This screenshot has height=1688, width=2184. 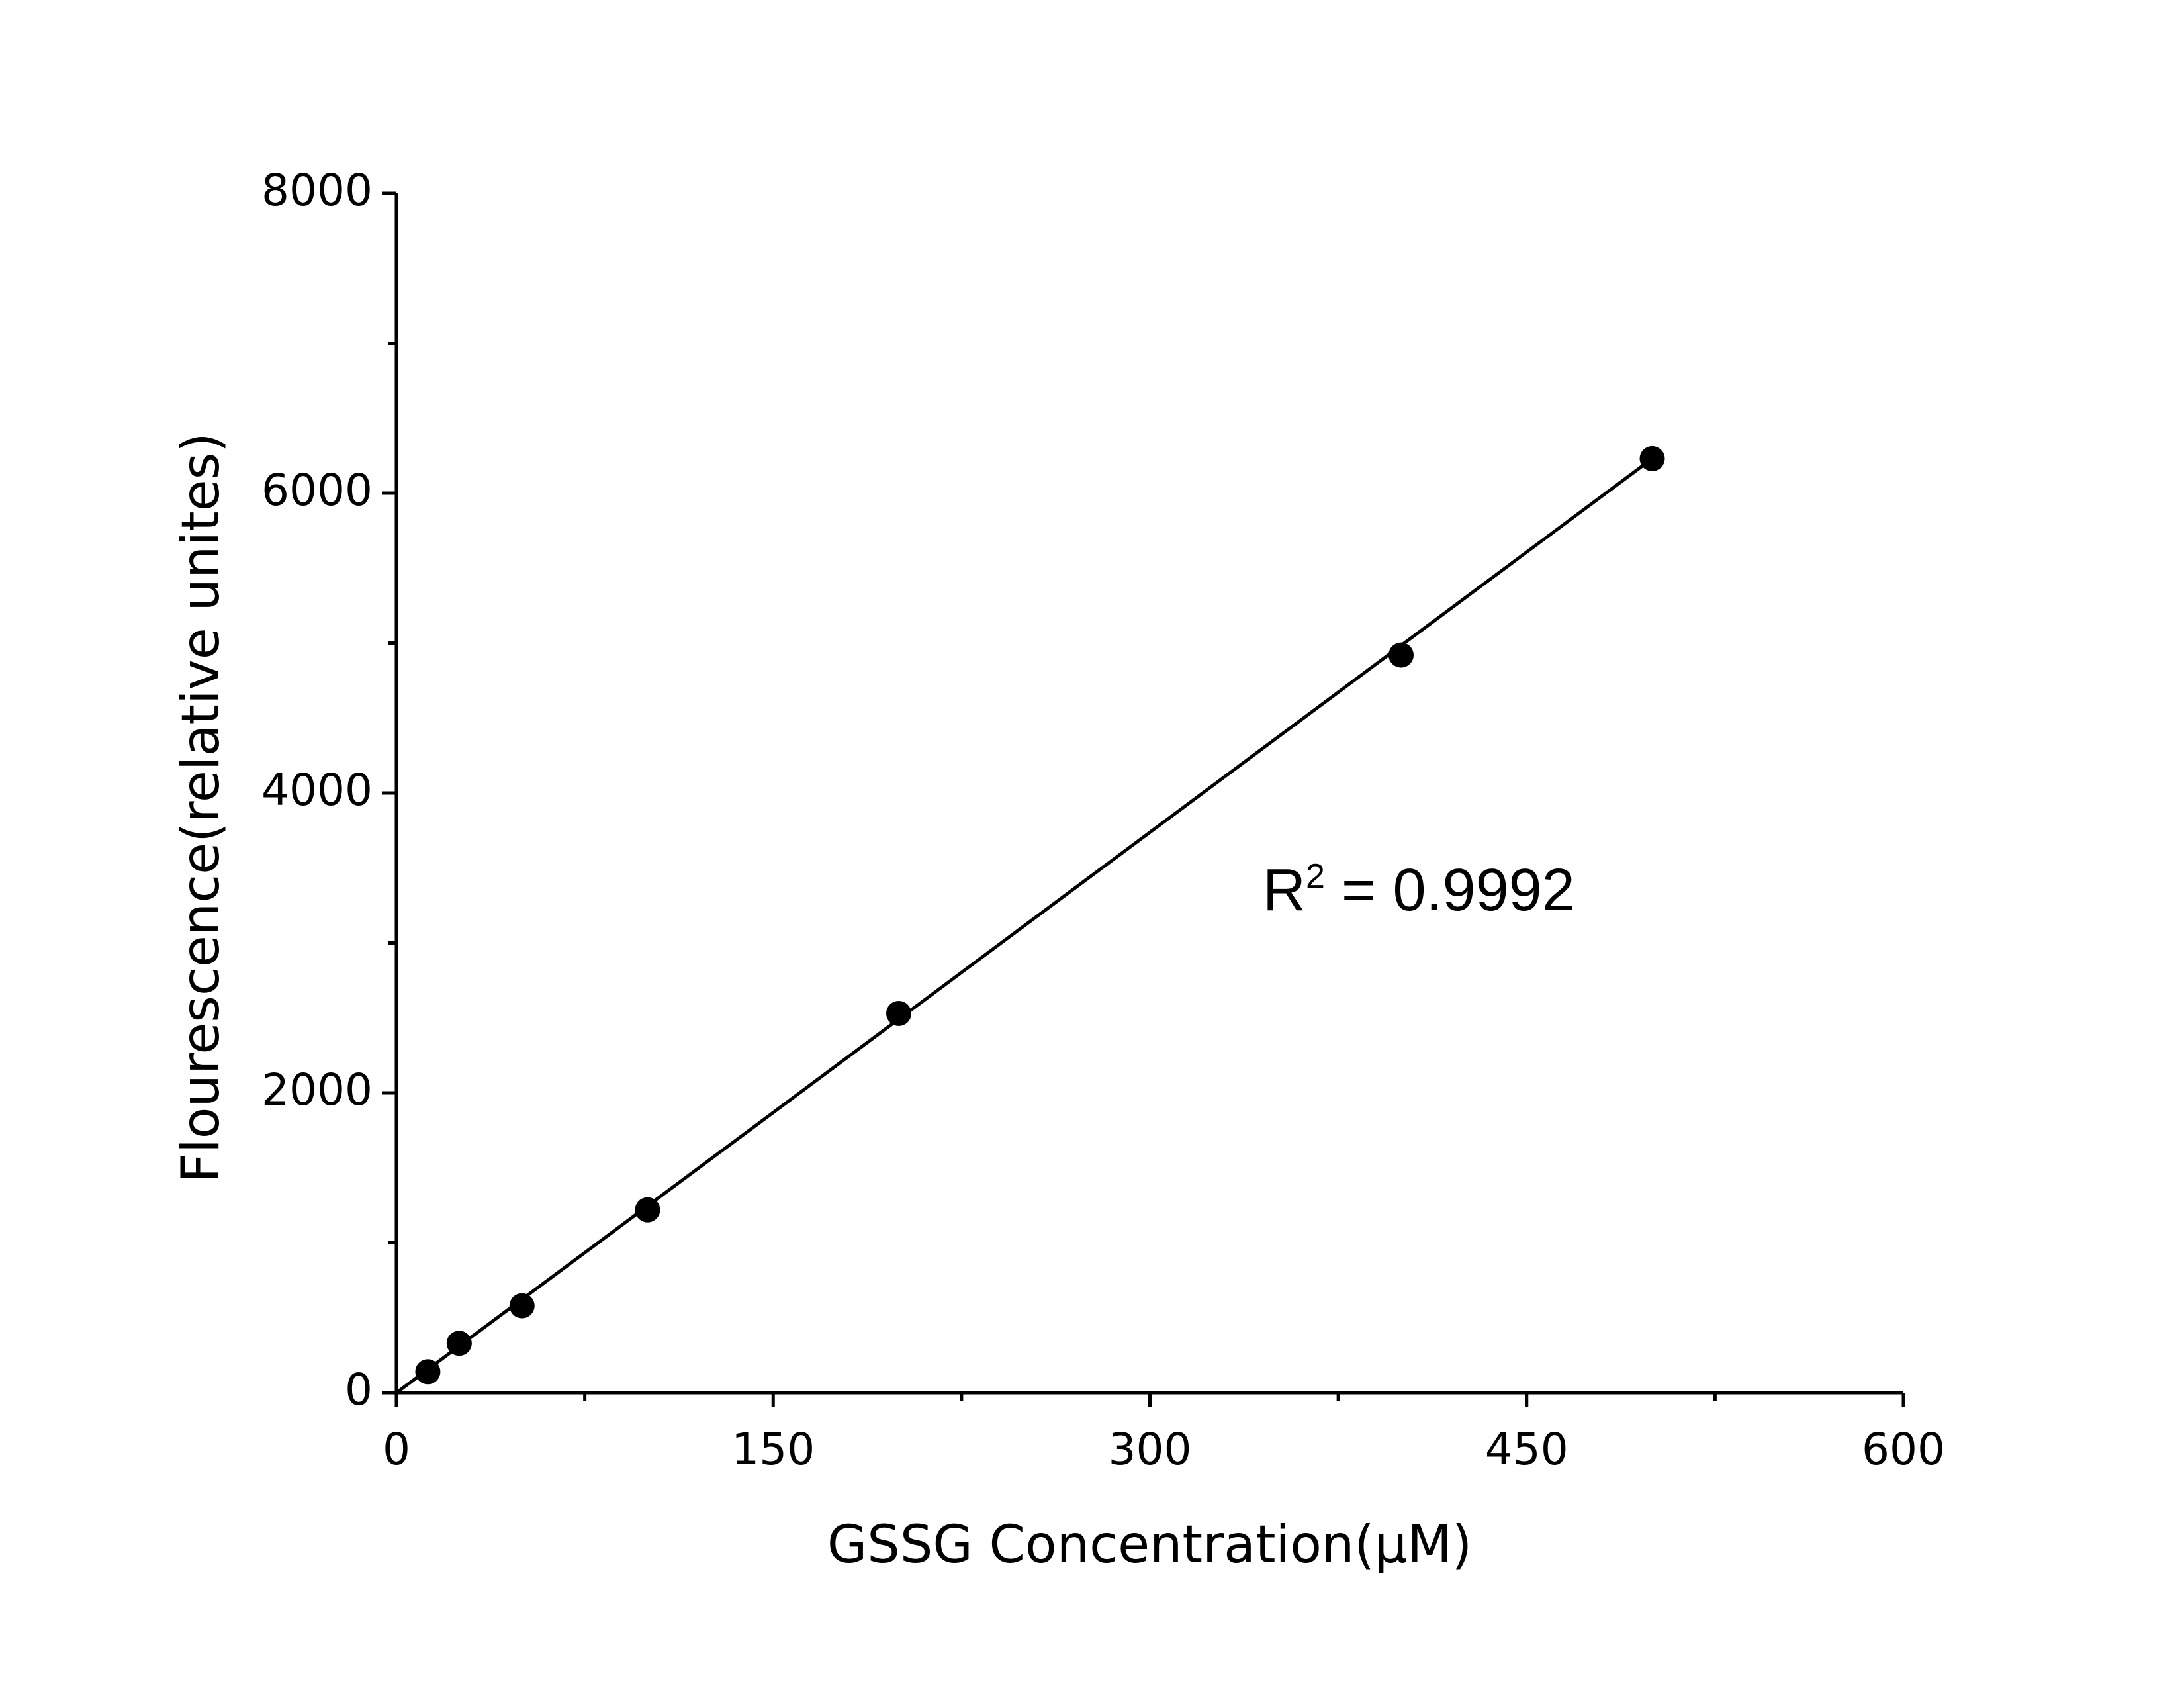 What do you see at coordinates (317, 490) in the screenshot?
I see `y-tick-label: 6000` at bounding box center [317, 490].